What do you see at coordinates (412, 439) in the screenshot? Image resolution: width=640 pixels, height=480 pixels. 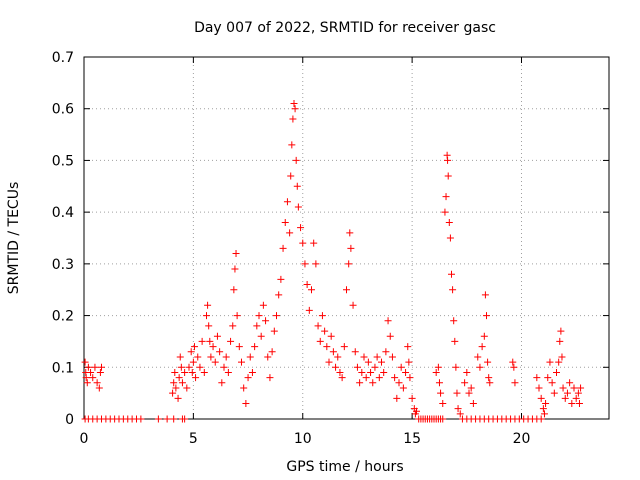 I see `x-tick-label: 15` at bounding box center [412, 439].